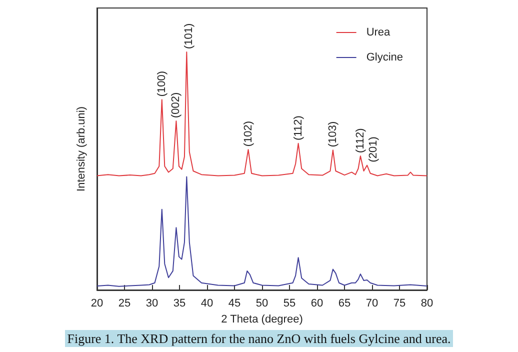  Describe the element at coordinates (379, 32) in the screenshot. I see `legend-label: Urea` at that location.